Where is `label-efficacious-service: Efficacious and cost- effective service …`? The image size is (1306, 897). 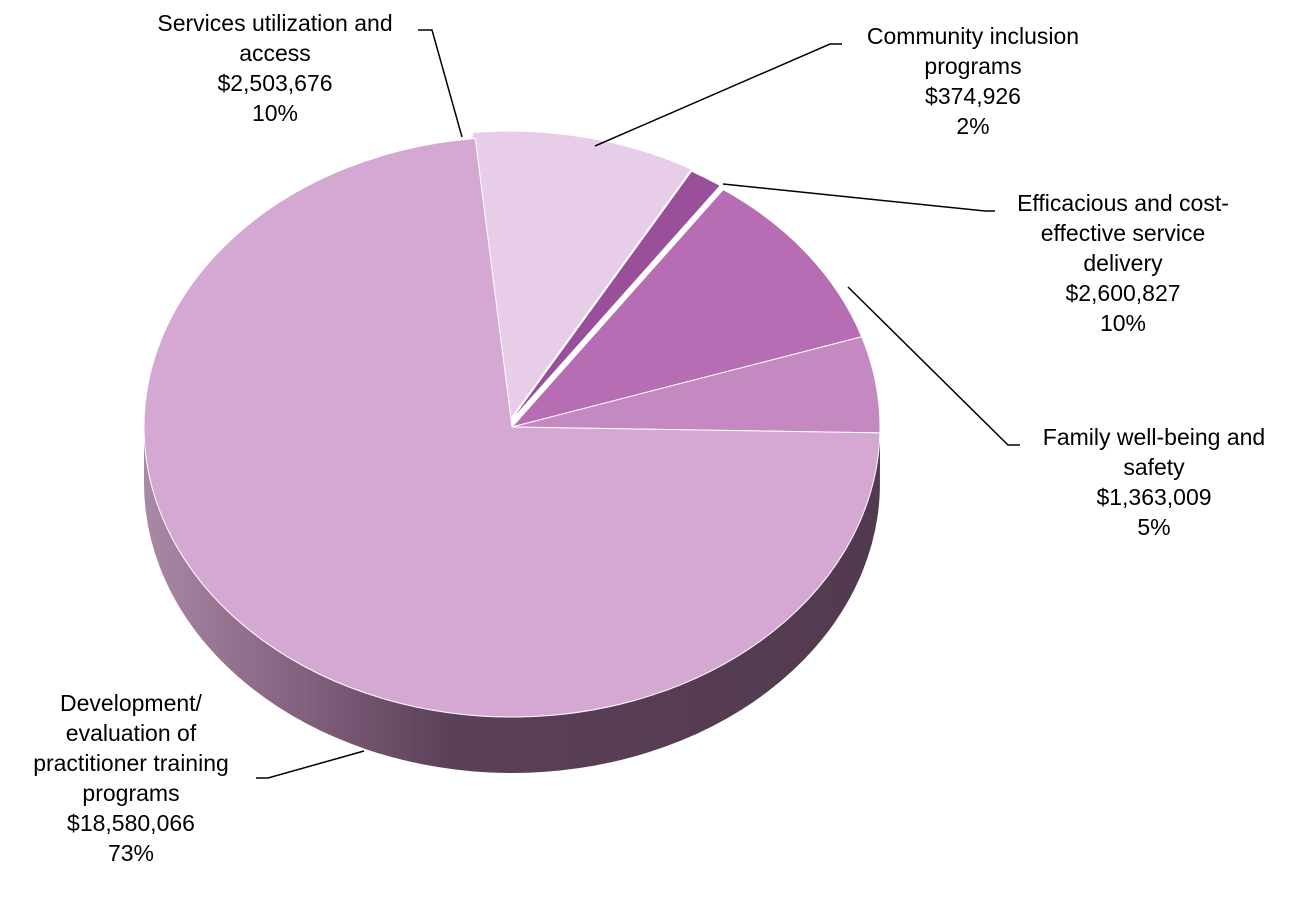 label-efficacious-service: Efficacious and cost- effective service … is located at coordinates (1123, 263).